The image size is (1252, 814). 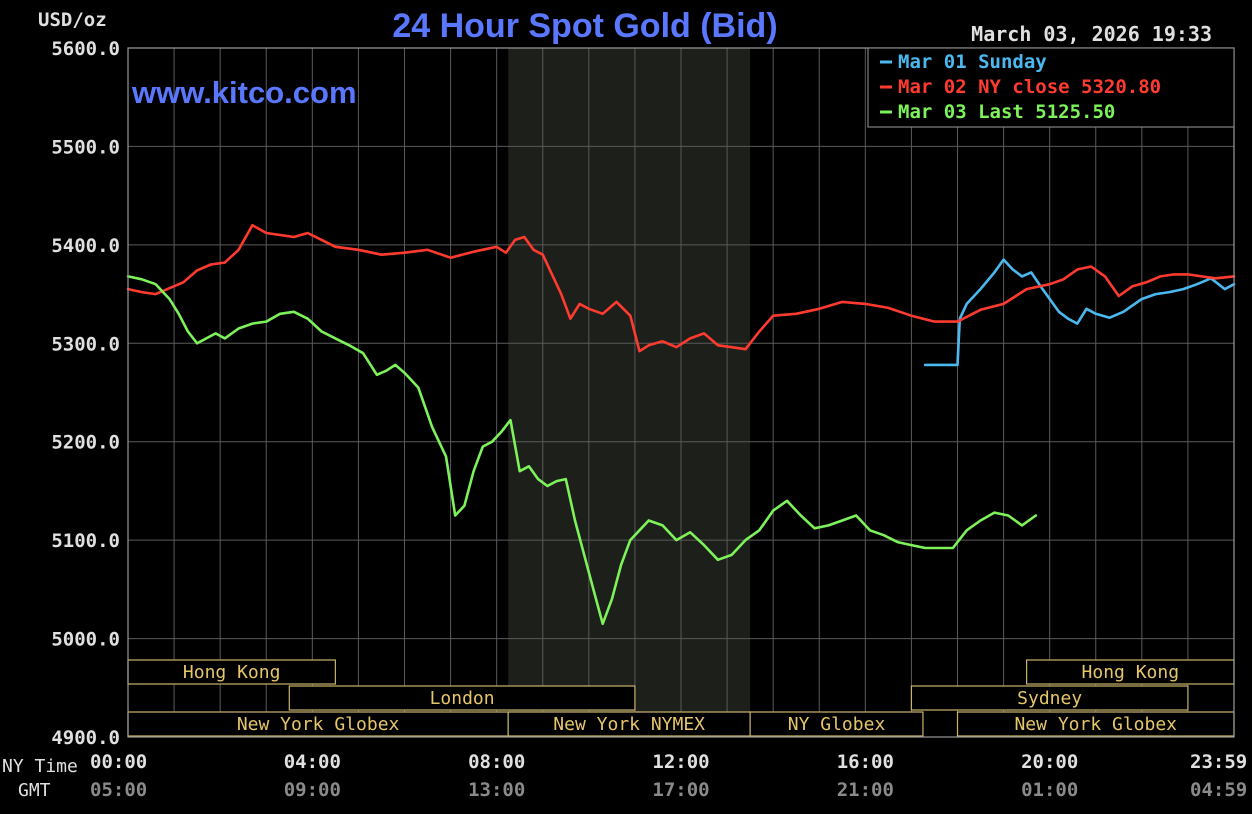 What do you see at coordinates (1218, 762) in the screenshot?
I see `x-tick-label-ny: 23:59` at bounding box center [1218, 762].